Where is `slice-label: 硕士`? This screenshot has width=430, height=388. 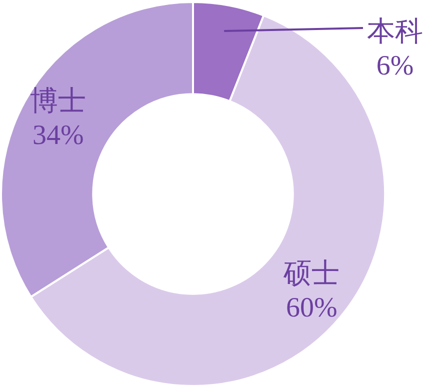 slice-label: 硕士 is located at coordinates (311, 274).